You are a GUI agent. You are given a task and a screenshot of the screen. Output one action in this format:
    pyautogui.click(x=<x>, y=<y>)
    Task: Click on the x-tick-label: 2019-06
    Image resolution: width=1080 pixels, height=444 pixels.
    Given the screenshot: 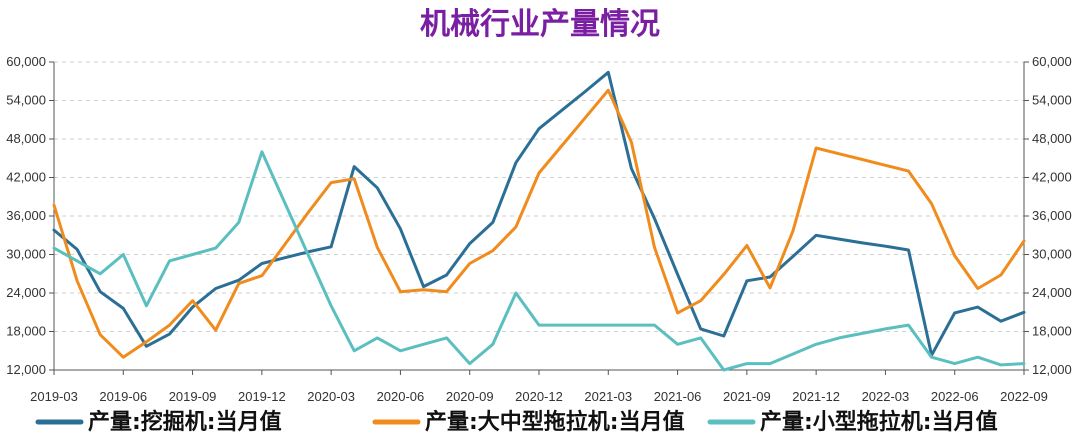 What is the action you would take?
    pyautogui.click(x=123, y=396)
    